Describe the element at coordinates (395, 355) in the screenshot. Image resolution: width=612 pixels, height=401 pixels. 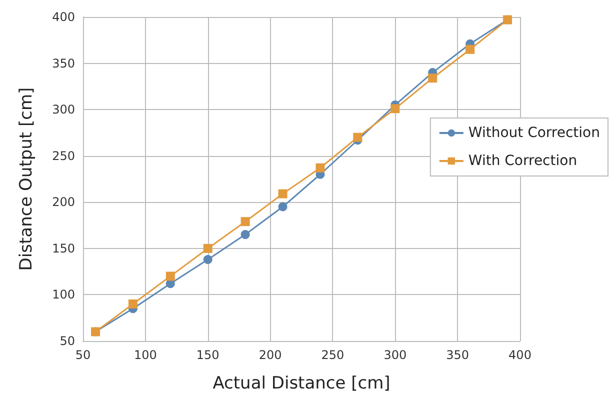
I see `x-tick-label: 300` at that location.